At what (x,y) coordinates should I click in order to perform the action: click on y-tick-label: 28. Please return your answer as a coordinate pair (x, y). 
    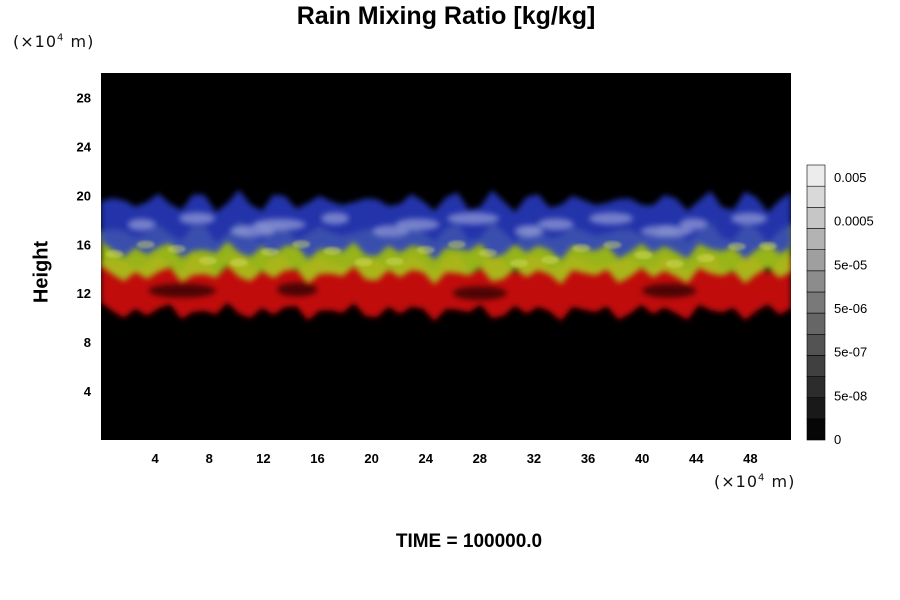
    Looking at the image, I should click on (84, 97).